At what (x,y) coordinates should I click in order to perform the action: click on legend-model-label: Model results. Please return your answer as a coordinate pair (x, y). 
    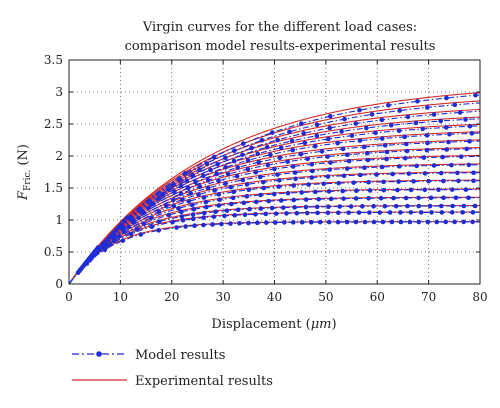
    Looking at the image, I should click on (180, 355).